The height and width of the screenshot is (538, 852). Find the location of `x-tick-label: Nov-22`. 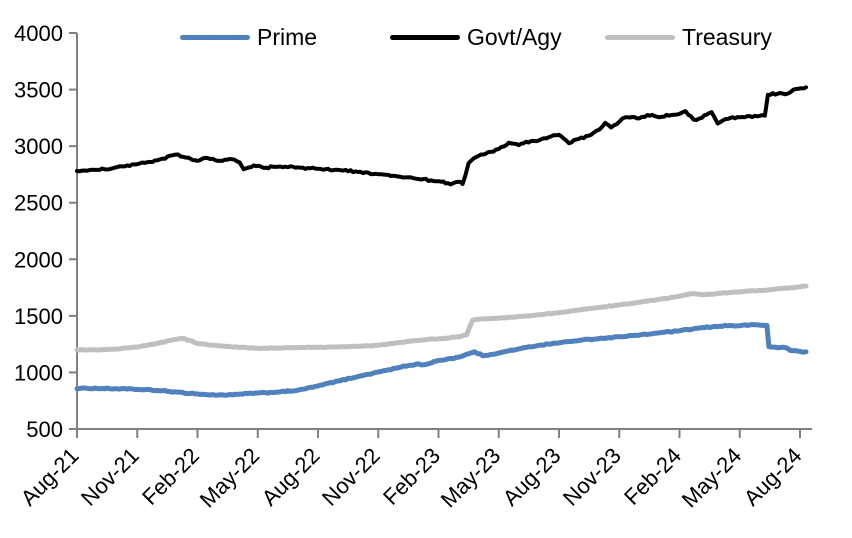

x-tick-label: Nov-22 is located at coordinates (351, 477).